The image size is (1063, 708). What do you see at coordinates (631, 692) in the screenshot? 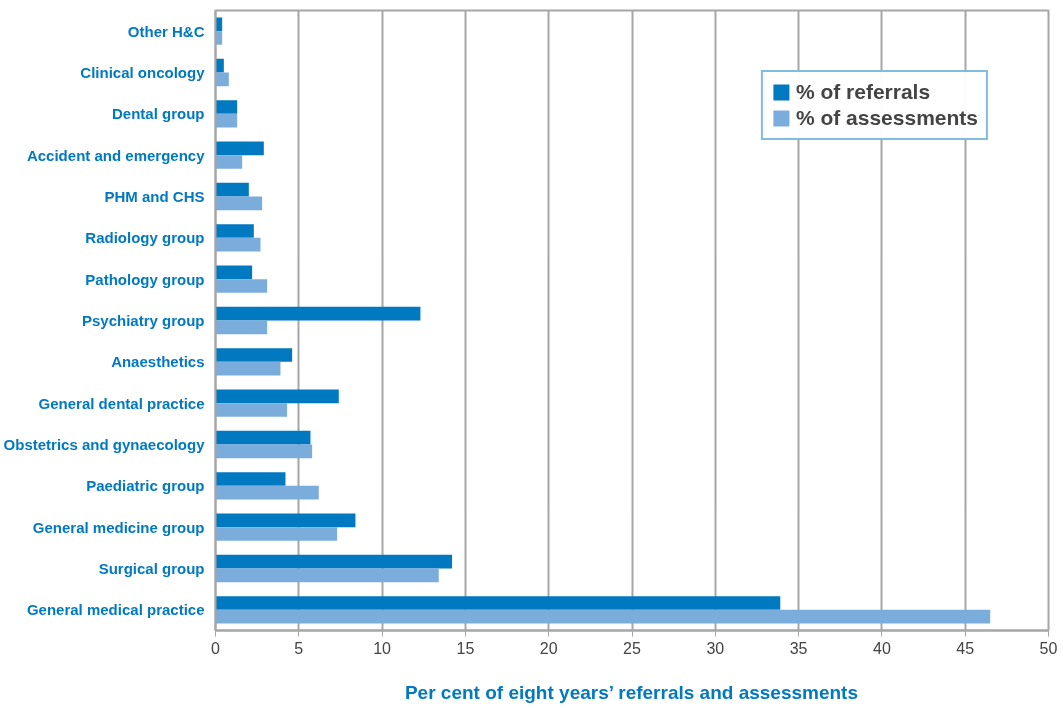
I see `x-axis-title: Per cent of eight years’ referrals and assessments` at bounding box center [631, 692].